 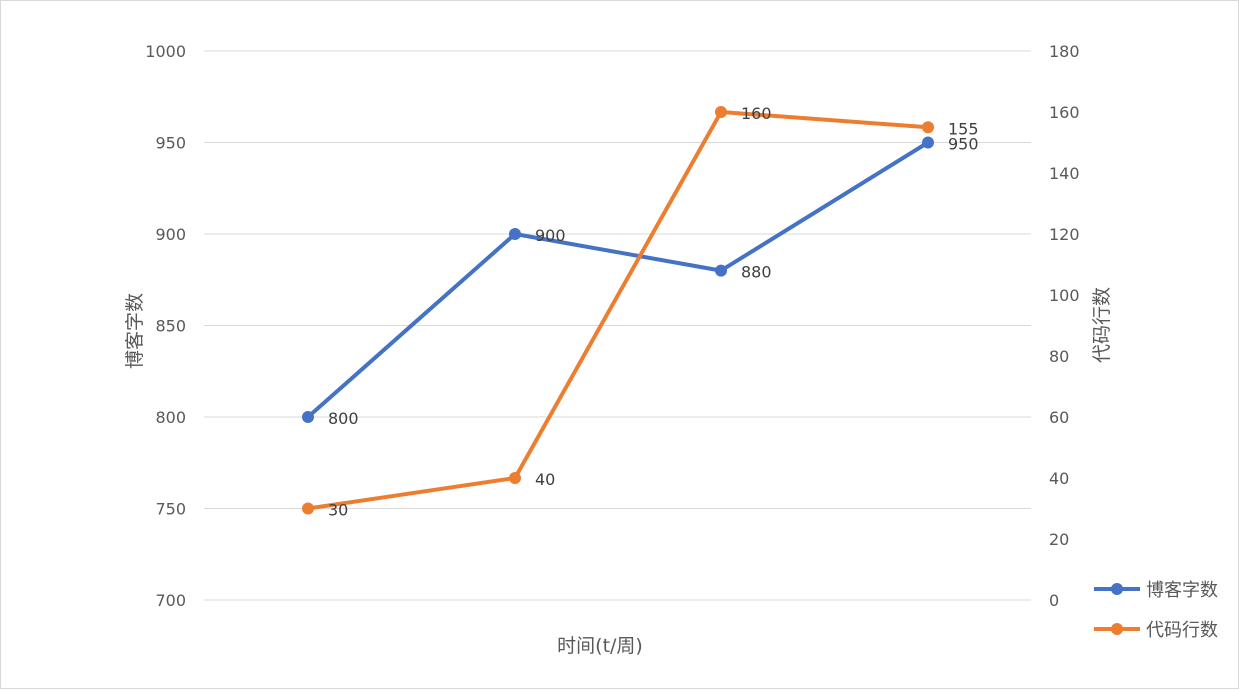 What do you see at coordinates (756, 272) in the screenshot?
I see `data-label: 880` at bounding box center [756, 272].